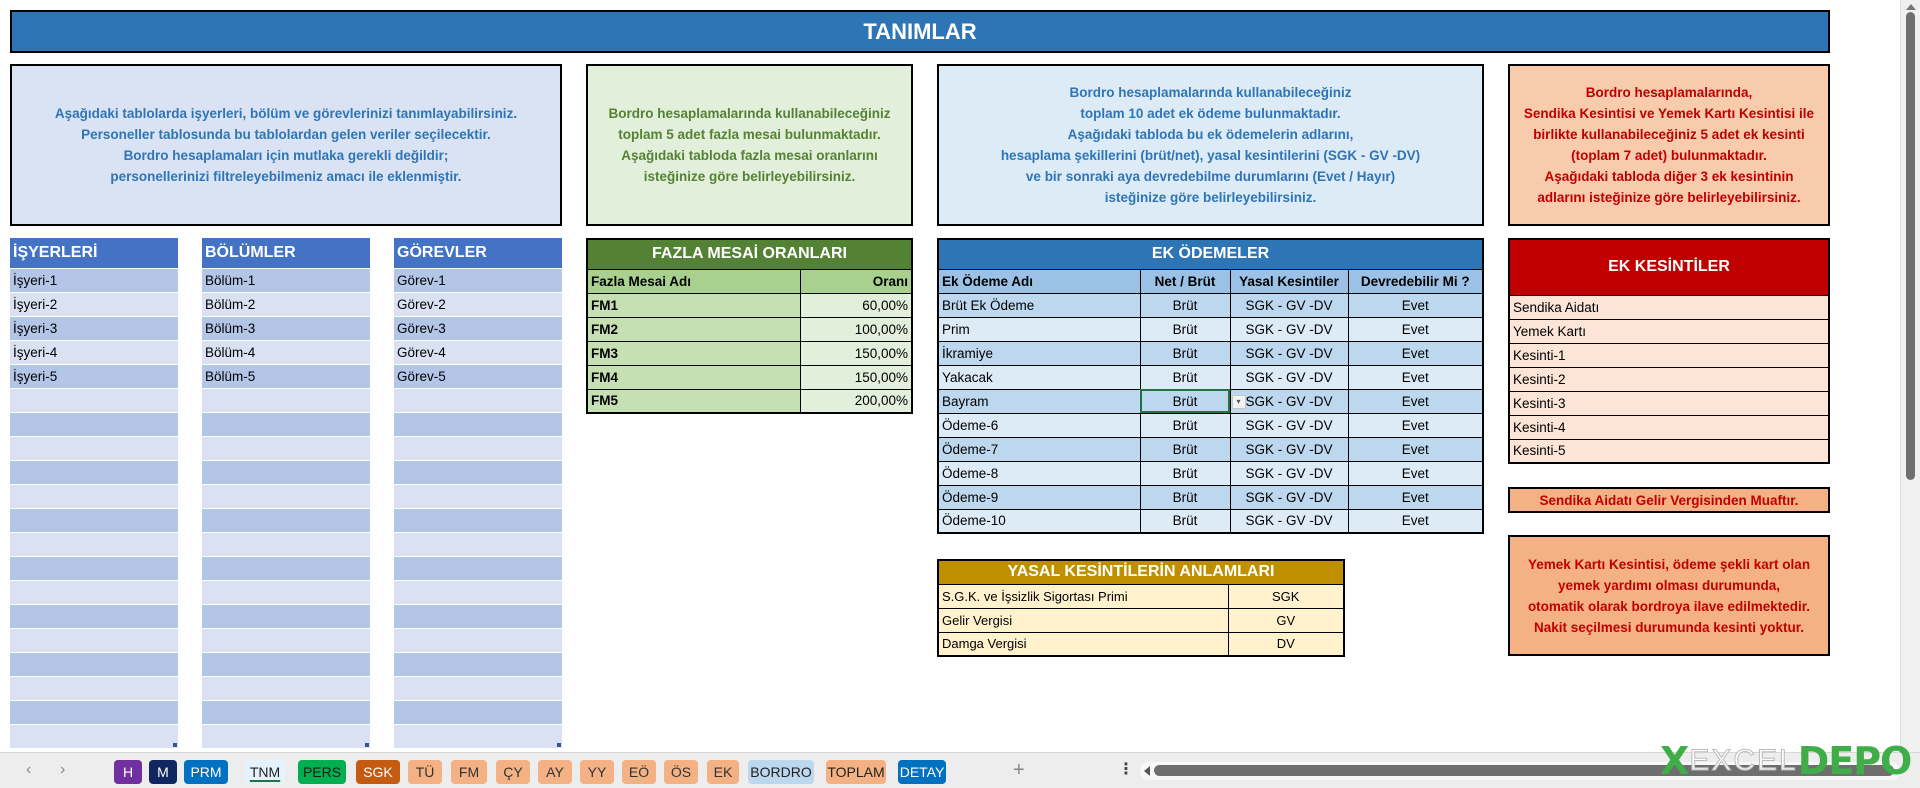 The image size is (1920, 788). What do you see at coordinates (1039, 473) in the screenshot?
I see `payment-name-cell: Ödeme-8` at bounding box center [1039, 473].